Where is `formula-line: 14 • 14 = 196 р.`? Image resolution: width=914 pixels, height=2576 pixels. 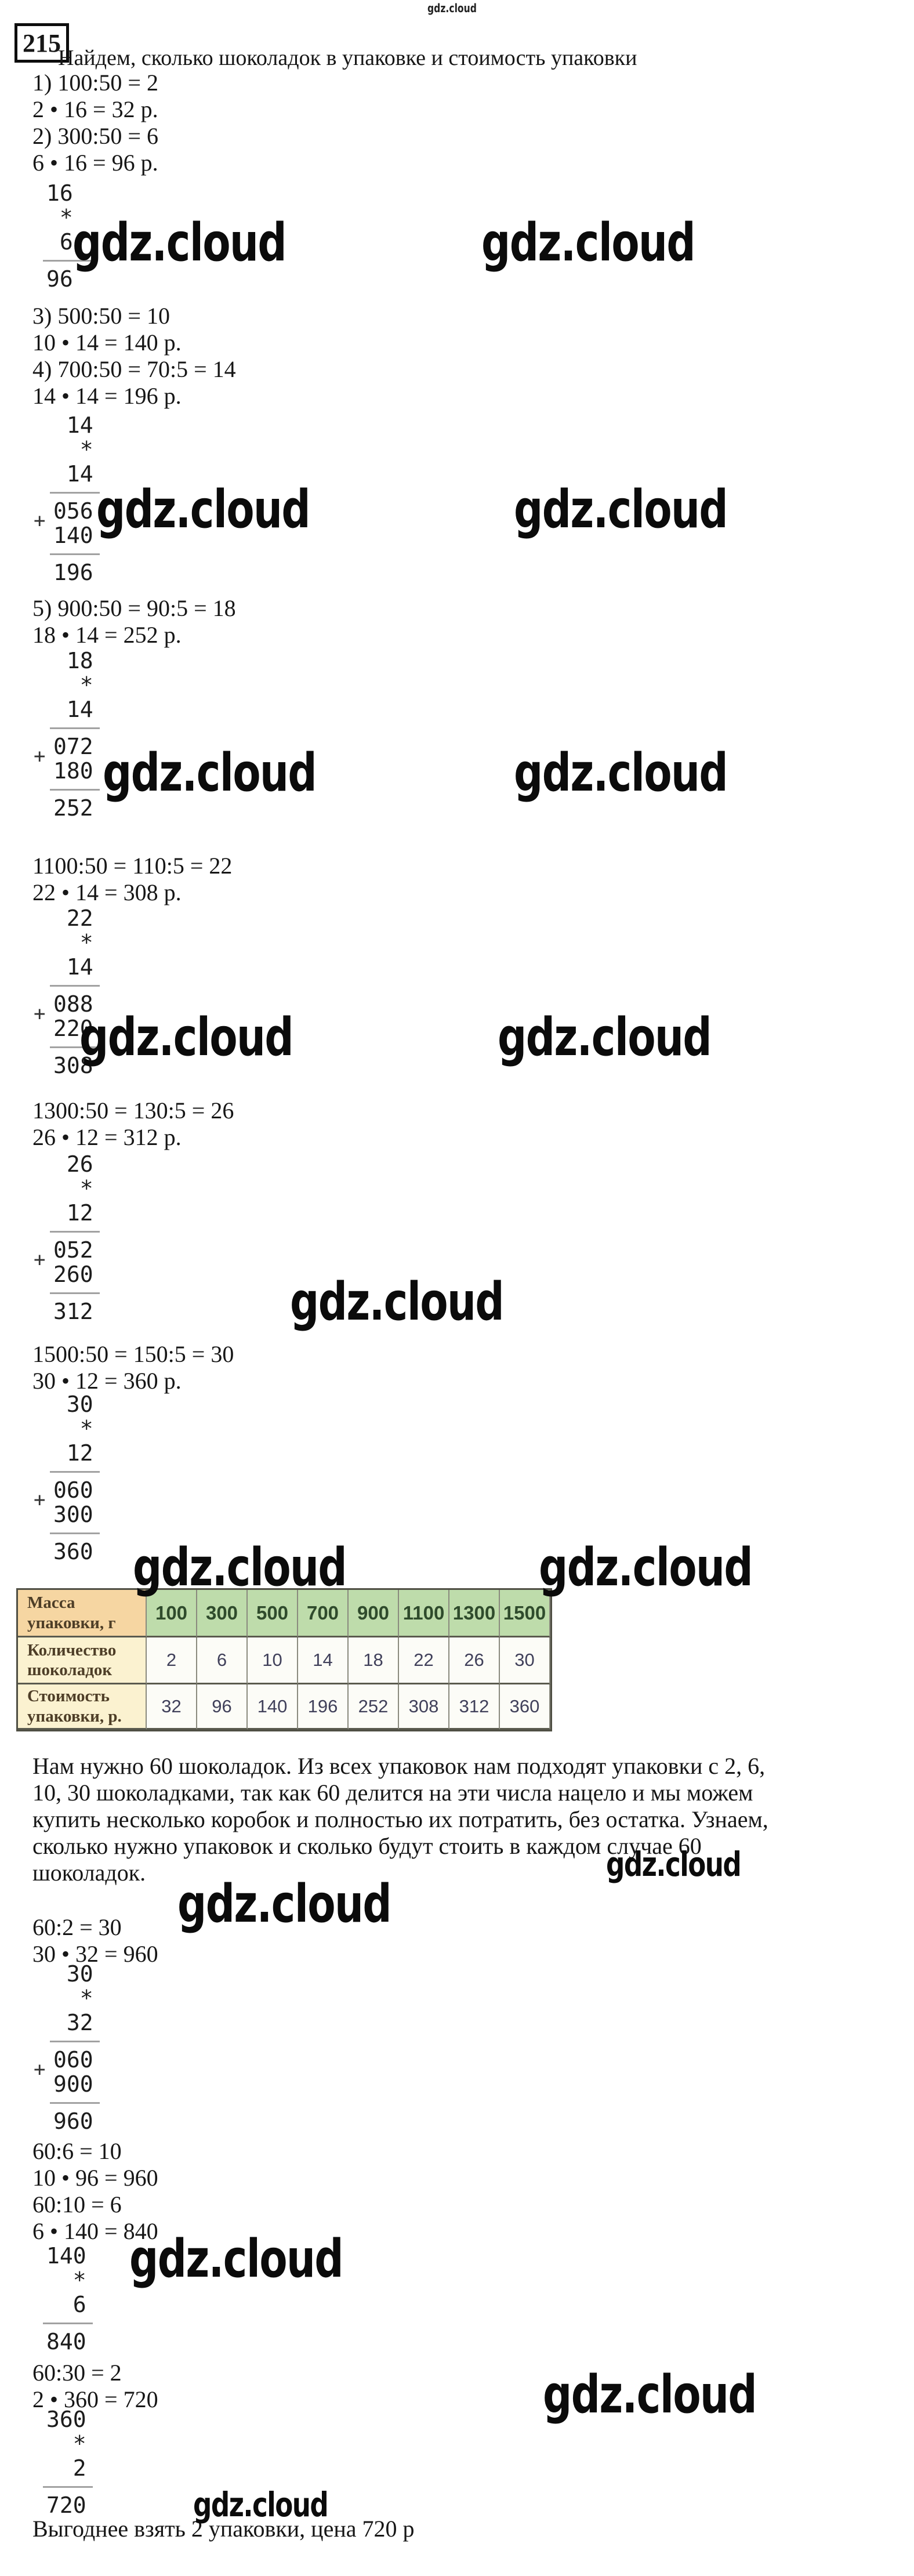 formula-line: 14 • 14 = 196 р. is located at coordinates (107, 396).